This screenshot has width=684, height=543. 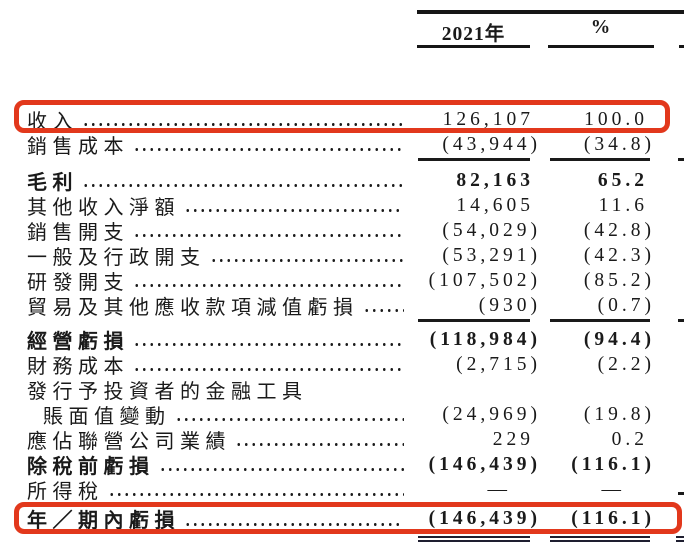 What do you see at coordinates (622, 180) in the screenshot?
I see `value-percent: 65.2` at bounding box center [622, 180].